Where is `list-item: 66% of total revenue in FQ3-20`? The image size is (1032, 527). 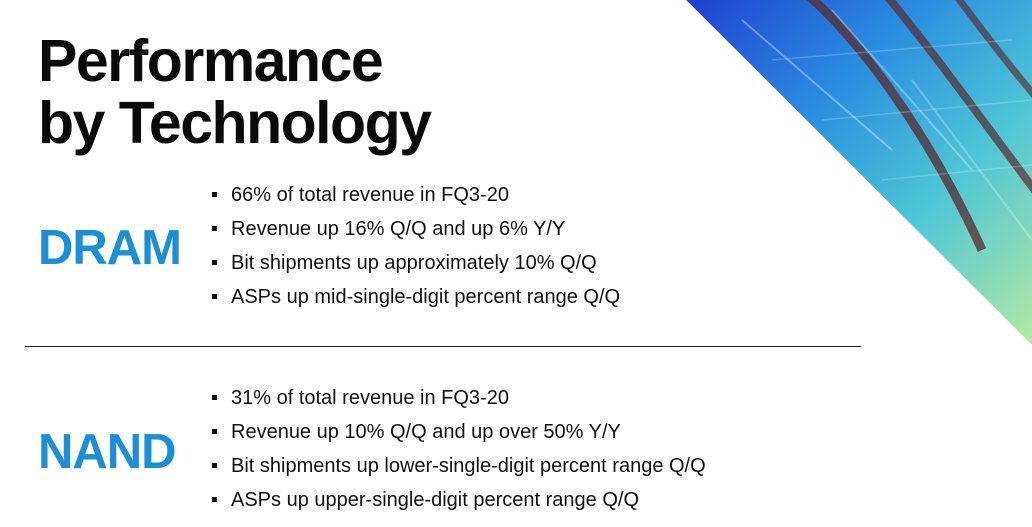 list-item: 66% of total revenue in FQ3-20 is located at coordinates (415, 198).